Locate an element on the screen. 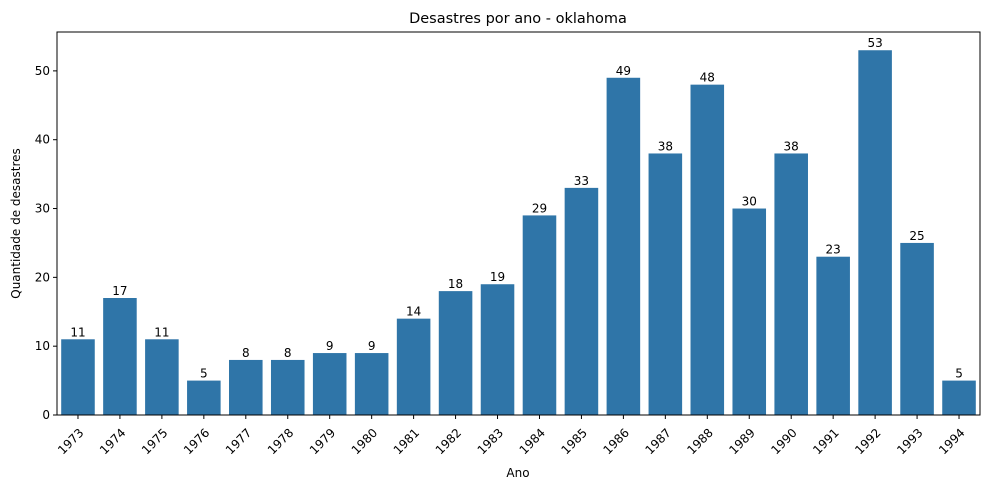 The image size is (989, 494). data-label-1989: 30 is located at coordinates (749, 202).